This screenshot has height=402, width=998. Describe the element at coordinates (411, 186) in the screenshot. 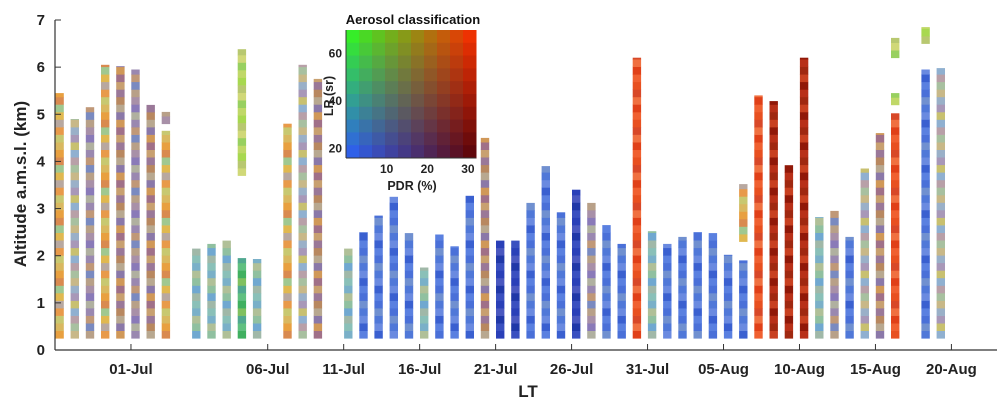

I see `inset-x-axis-title: PDR (%)` at that location.